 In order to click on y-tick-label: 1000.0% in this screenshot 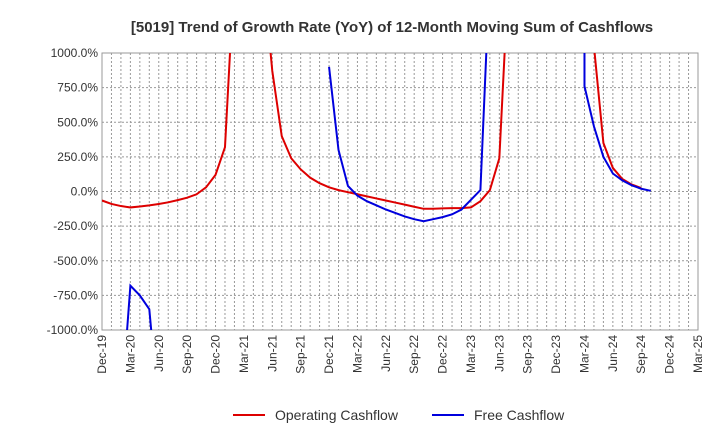, I will do `click(75, 53)`.